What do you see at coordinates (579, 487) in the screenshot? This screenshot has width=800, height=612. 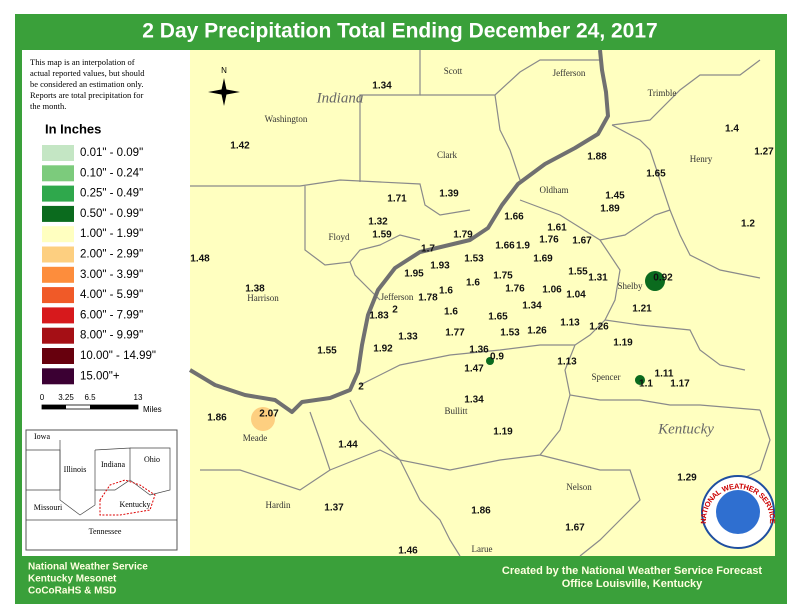 I see `county-label: Nelson` at bounding box center [579, 487].